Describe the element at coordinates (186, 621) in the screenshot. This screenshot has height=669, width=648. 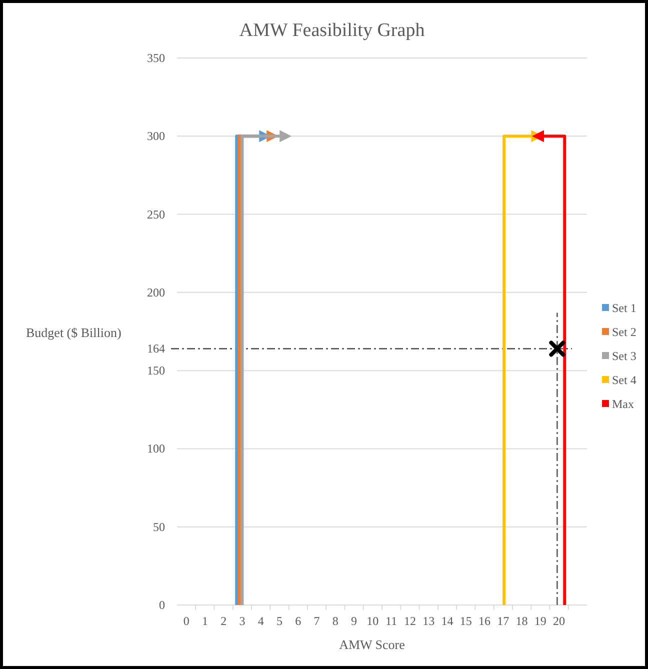
I see `x-tick-label: 0` at that location.